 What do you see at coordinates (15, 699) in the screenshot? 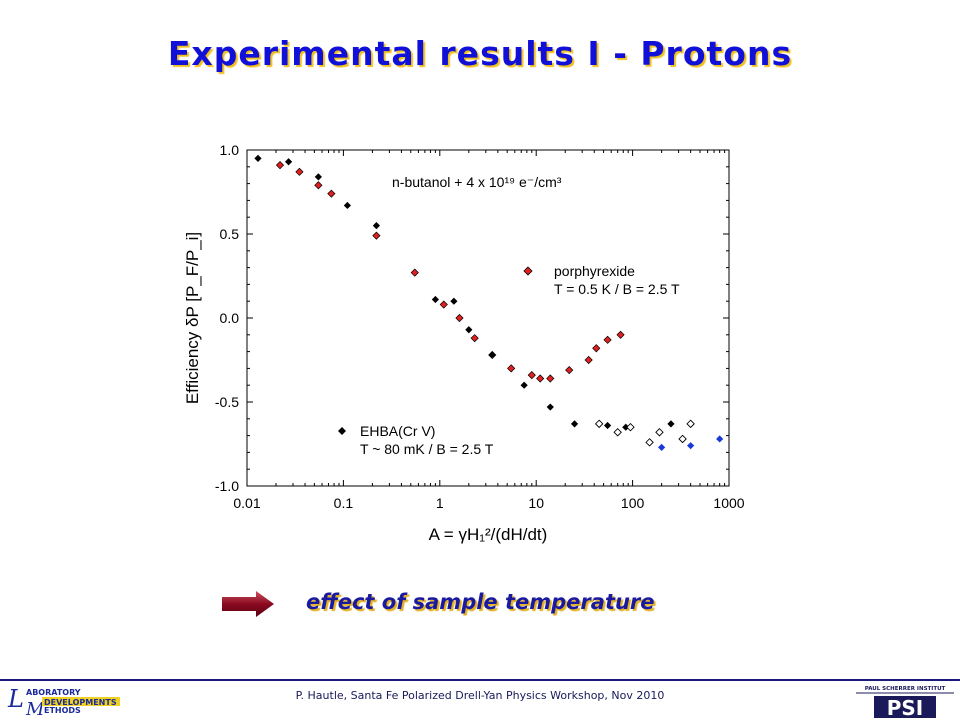
I see `svg-text: L` at bounding box center [15, 699].